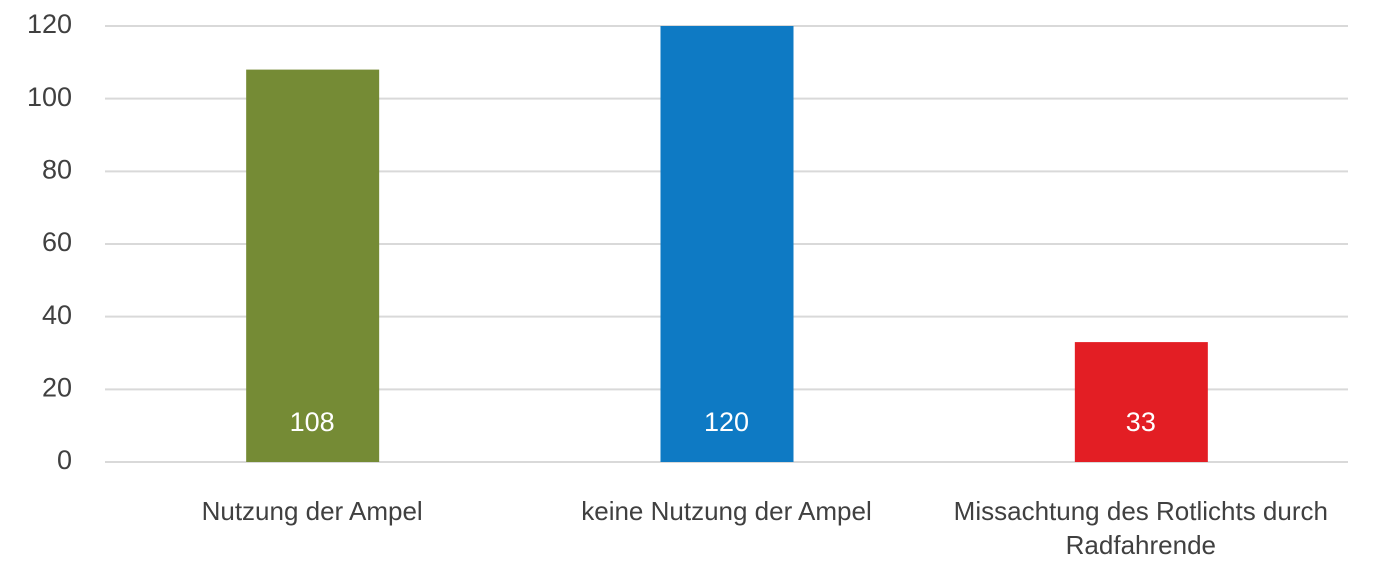 This screenshot has height=568, width=1378. I want to click on y-tick-label: 40, so click(57, 315).